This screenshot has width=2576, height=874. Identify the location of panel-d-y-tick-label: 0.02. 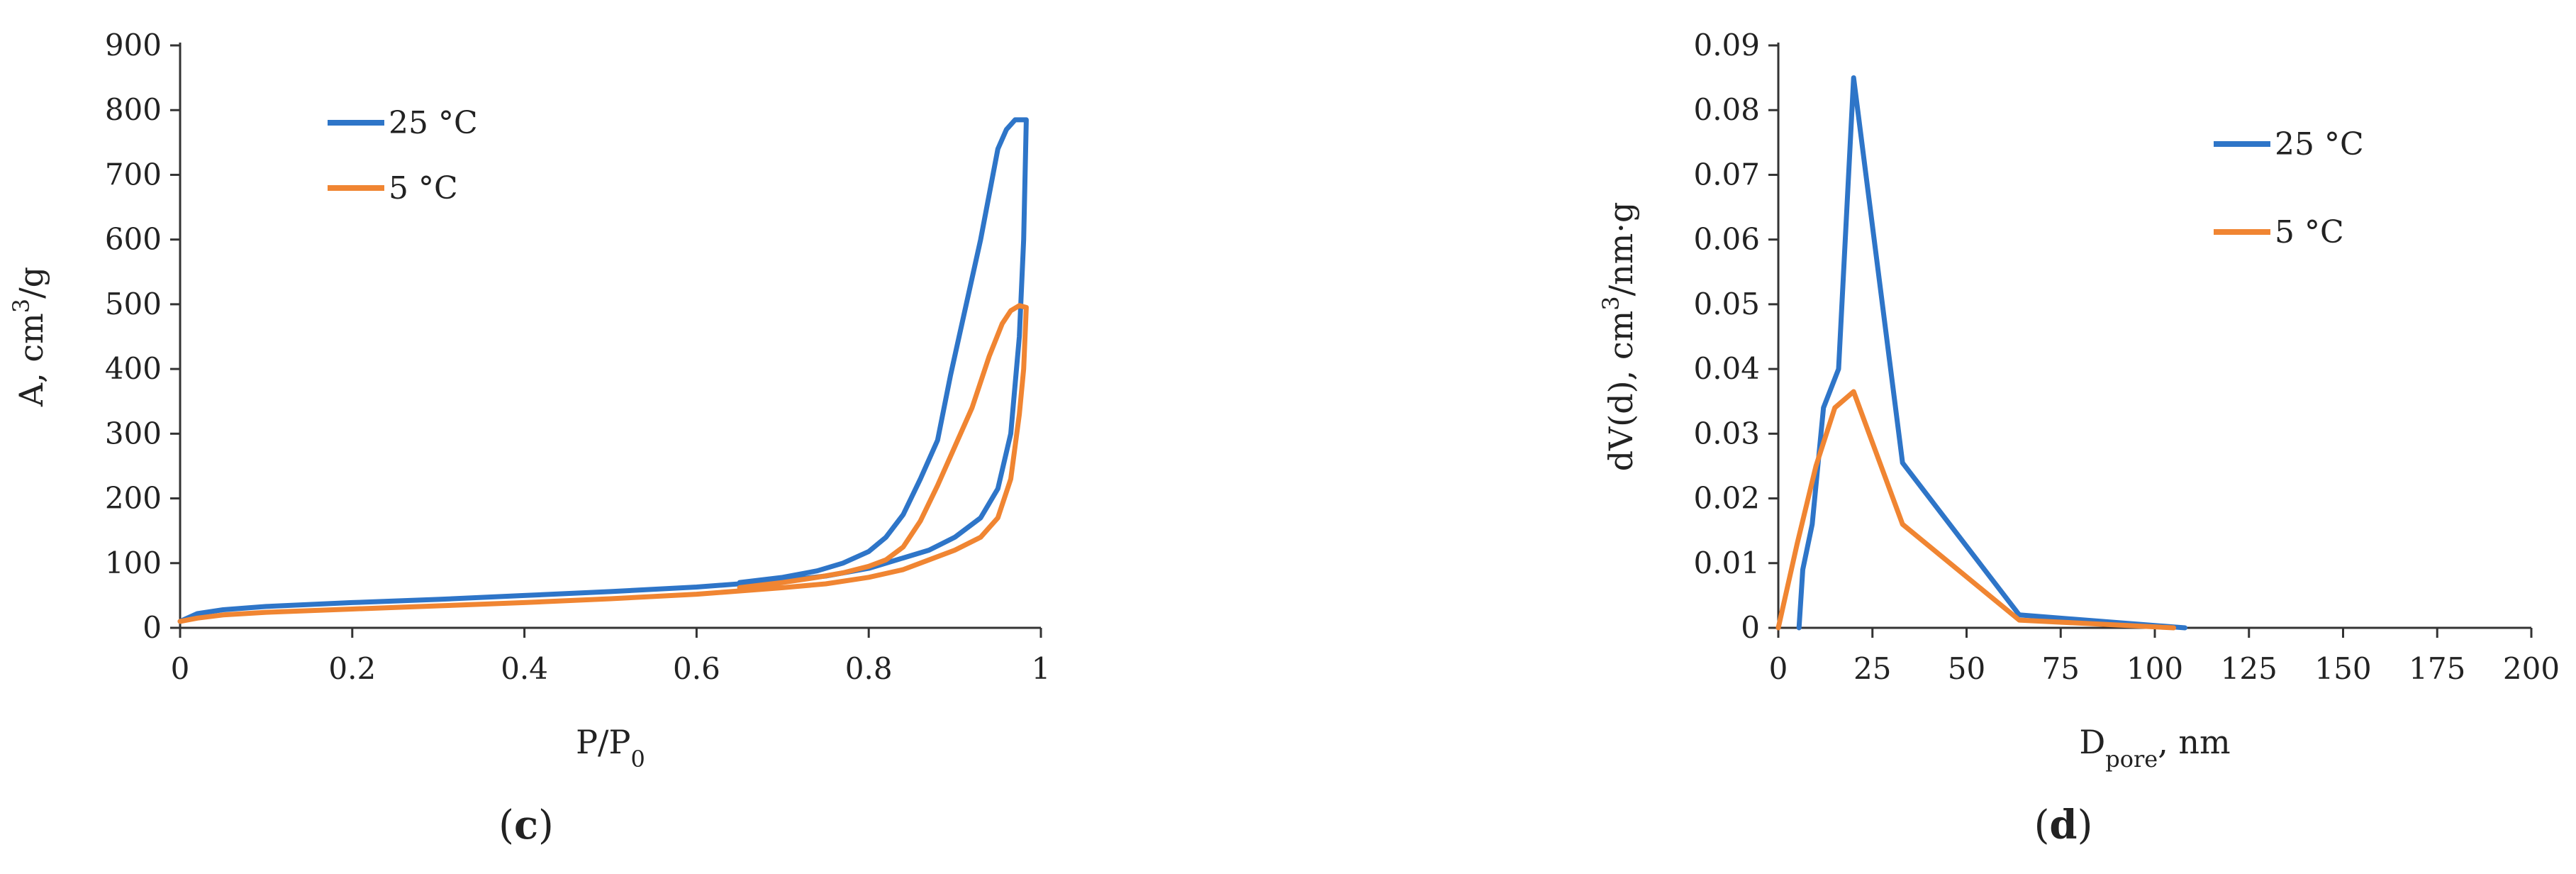
(1727, 498).